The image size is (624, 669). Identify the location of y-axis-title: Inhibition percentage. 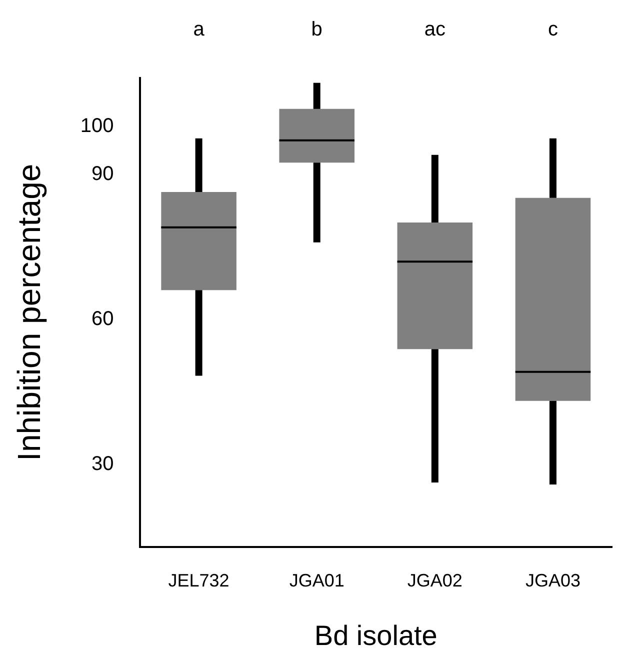
(29, 312).